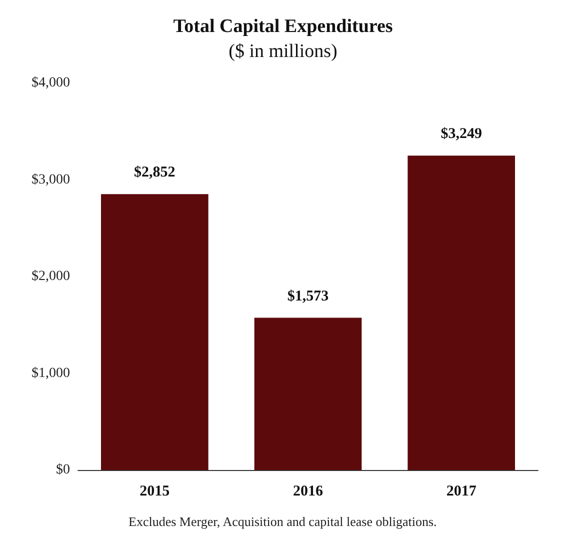  What do you see at coordinates (461, 134) in the screenshot?
I see `data-label: $3,249` at bounding box center [461, 134].